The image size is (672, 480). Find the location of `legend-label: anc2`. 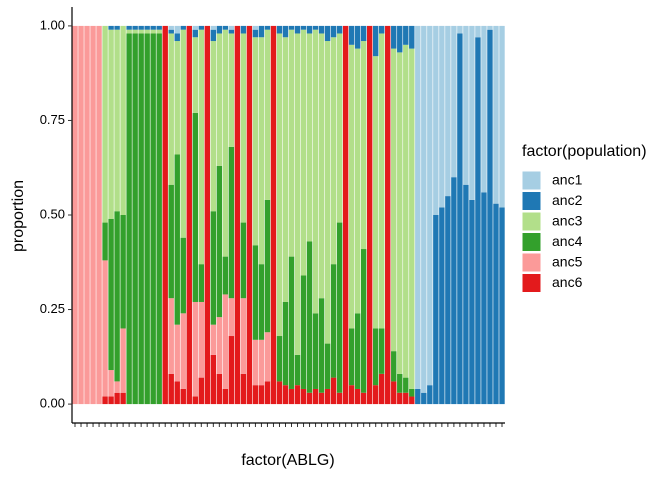

legend-label: anc2 is located at coordinates (567, 200).